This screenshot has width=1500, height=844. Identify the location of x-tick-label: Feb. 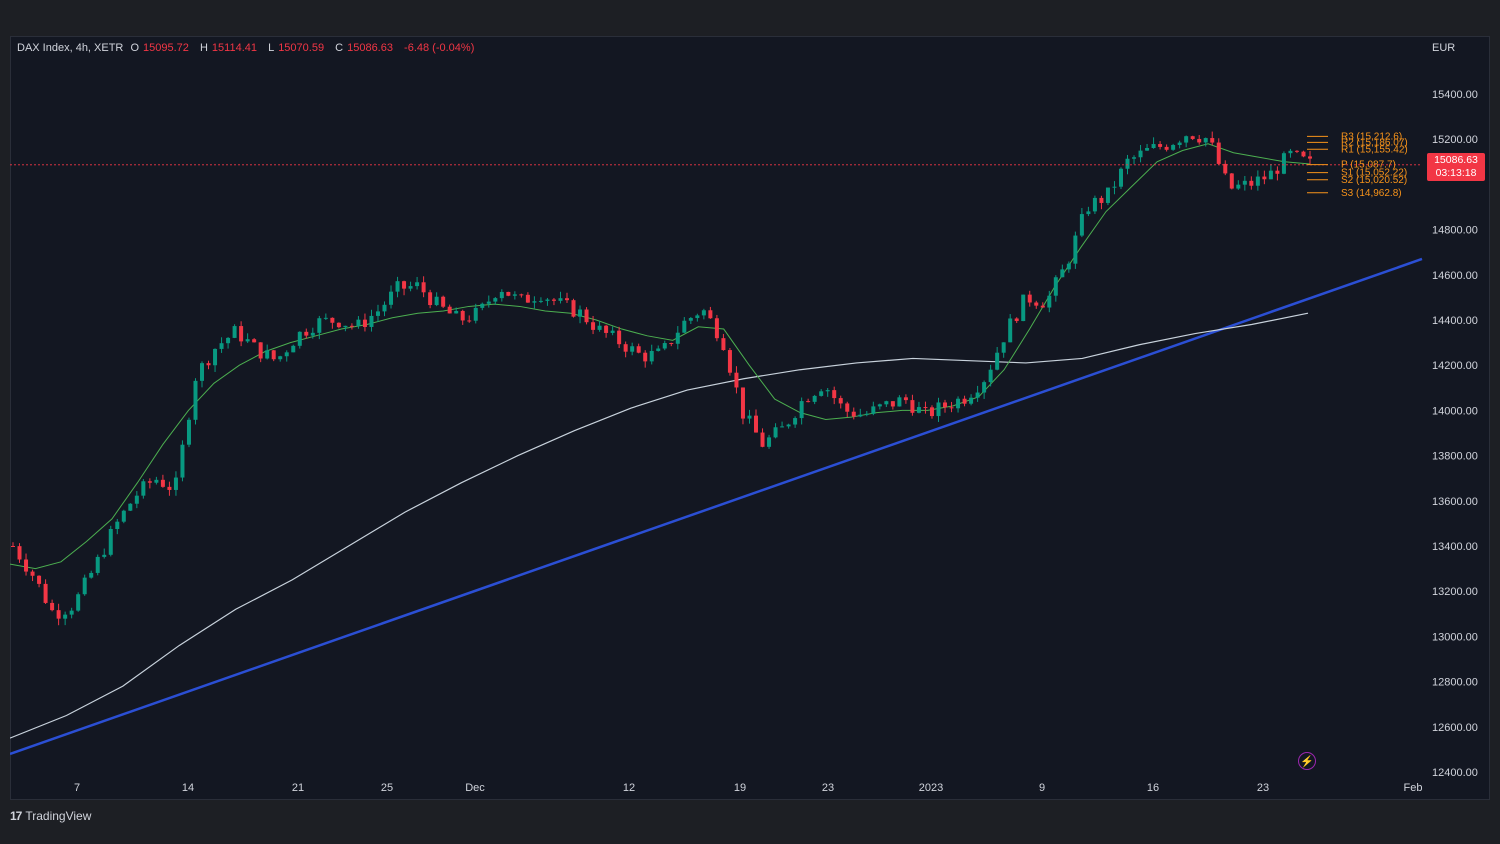
(1413, 788).